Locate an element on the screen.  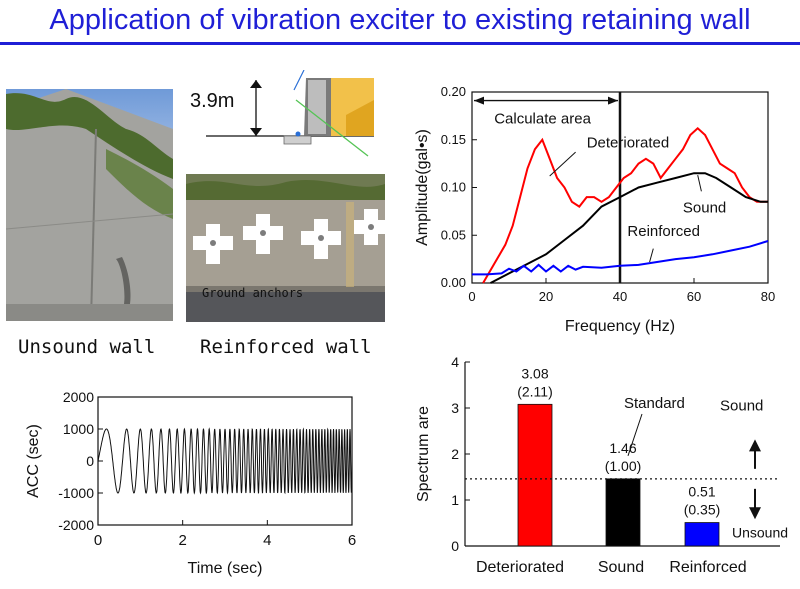
reinforced-wall-drawing is located at coordinates (285, 248).